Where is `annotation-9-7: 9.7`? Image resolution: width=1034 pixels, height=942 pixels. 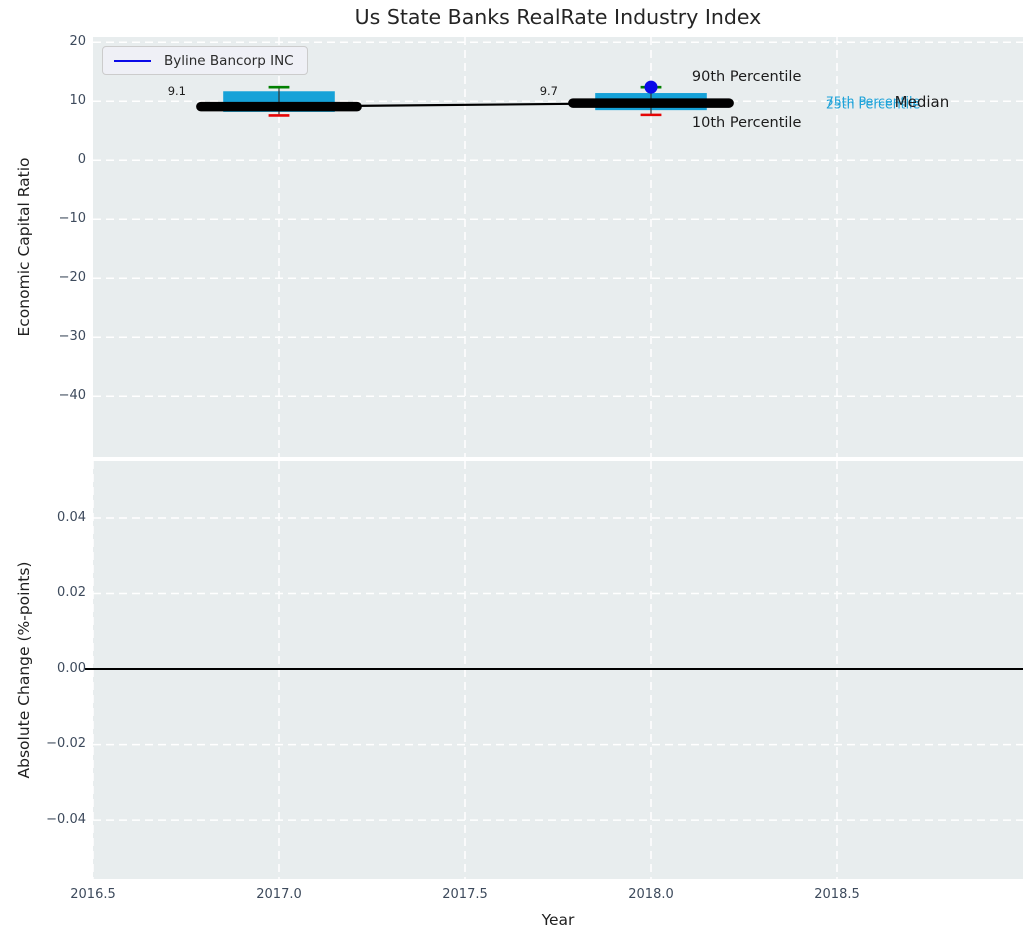 annotation-9-7: 9.7 is located at coordinates (548, 90).